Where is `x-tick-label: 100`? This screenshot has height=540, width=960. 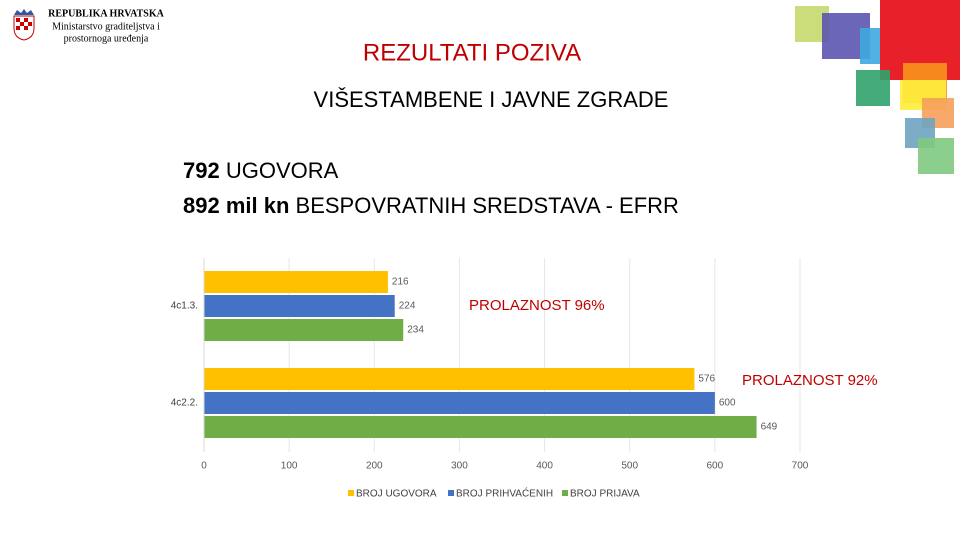 x-tick-label: 100 is located at coordinates (289, 466).